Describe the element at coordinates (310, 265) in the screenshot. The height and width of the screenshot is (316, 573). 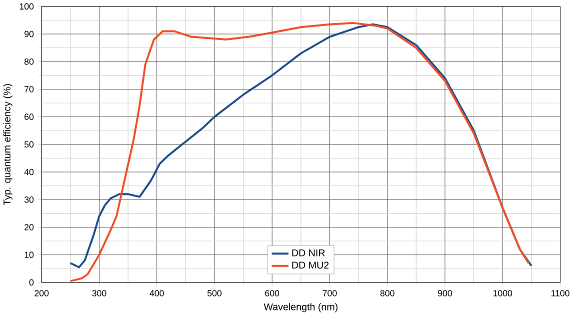
I see `legend-label: DD MU2` at that location.